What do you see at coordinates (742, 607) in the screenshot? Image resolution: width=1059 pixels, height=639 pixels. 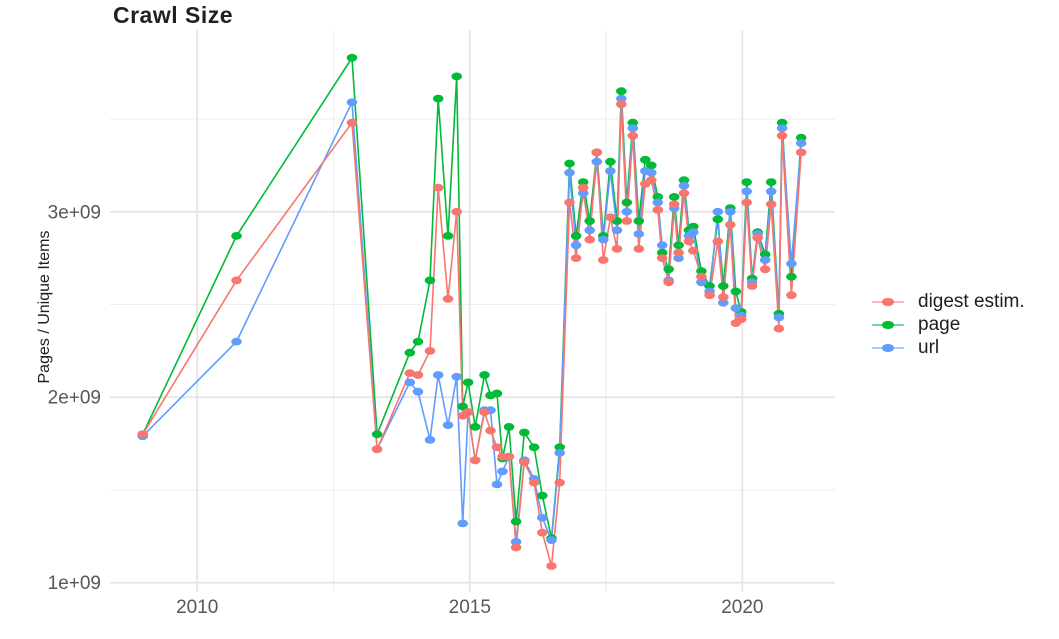 I see `x-tick-label: 2020` at bounding box center [742, 607].